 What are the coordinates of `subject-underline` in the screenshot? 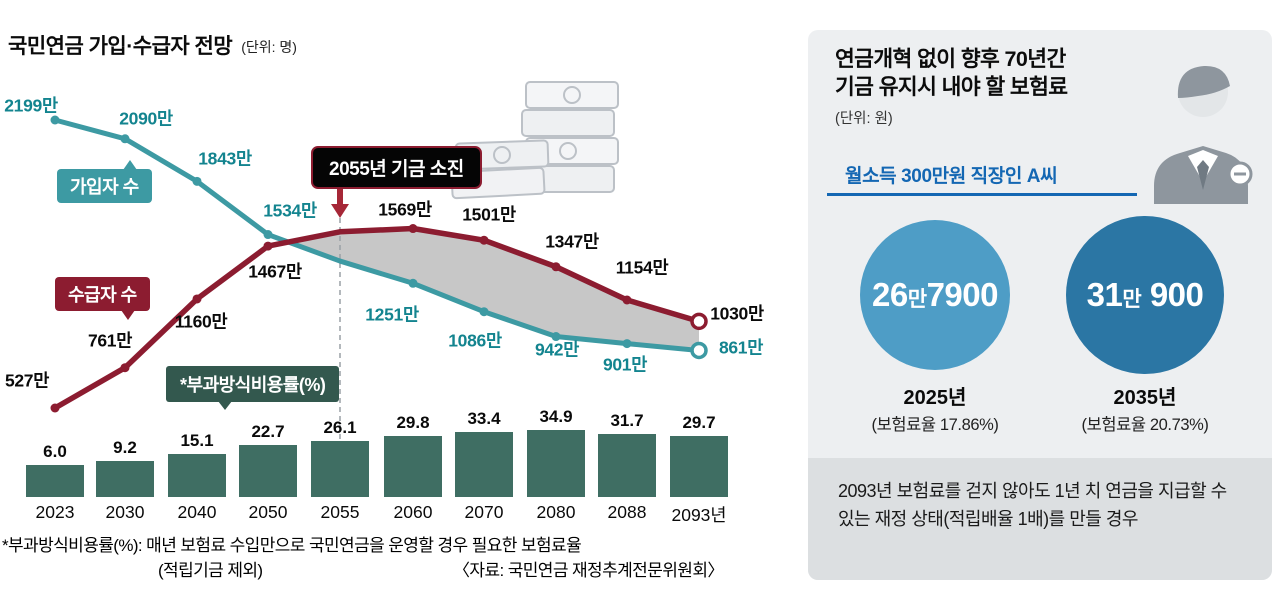 It's located at (982, 194).